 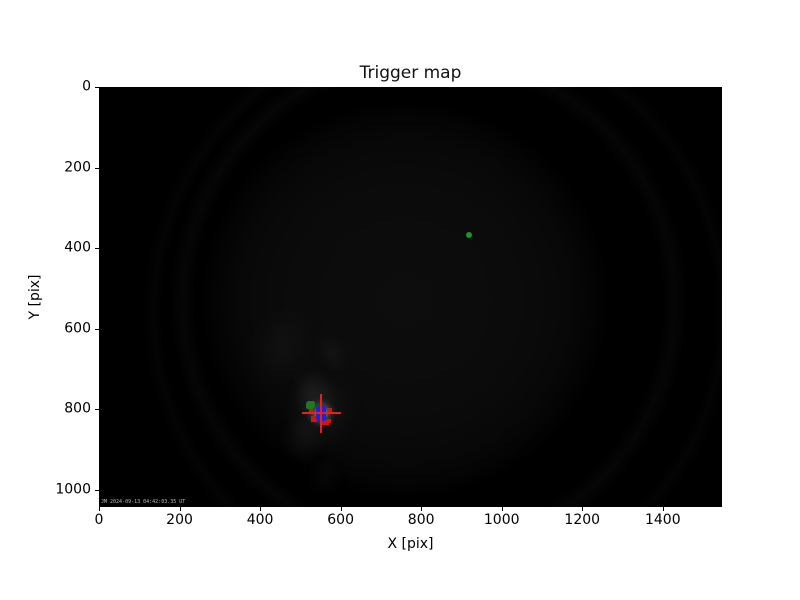 I want to click on chart-title: Trigger map, so click(x=410, y=73).